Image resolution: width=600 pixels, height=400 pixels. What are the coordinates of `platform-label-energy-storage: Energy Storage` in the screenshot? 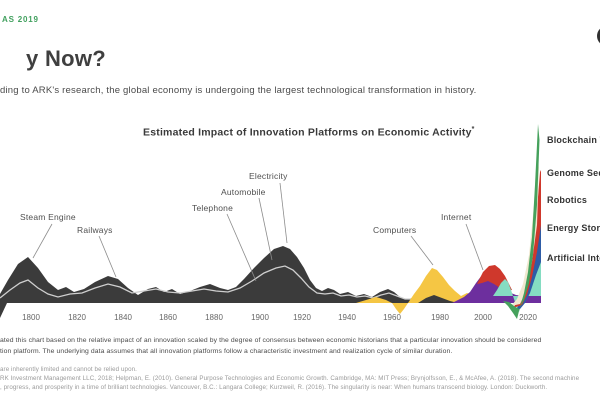 It's located at (573, 228).